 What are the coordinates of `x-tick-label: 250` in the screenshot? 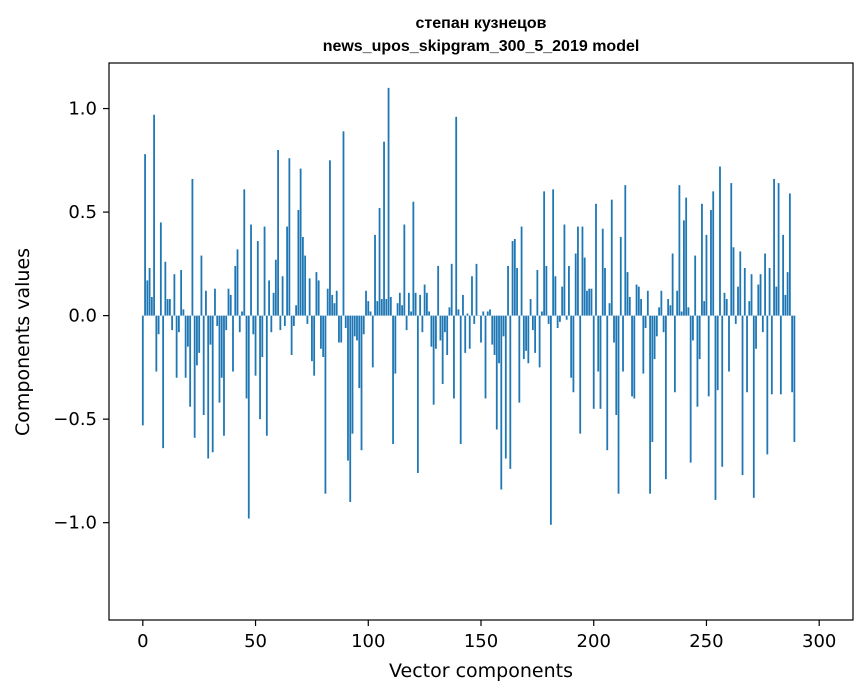 It's located at (706, 641).